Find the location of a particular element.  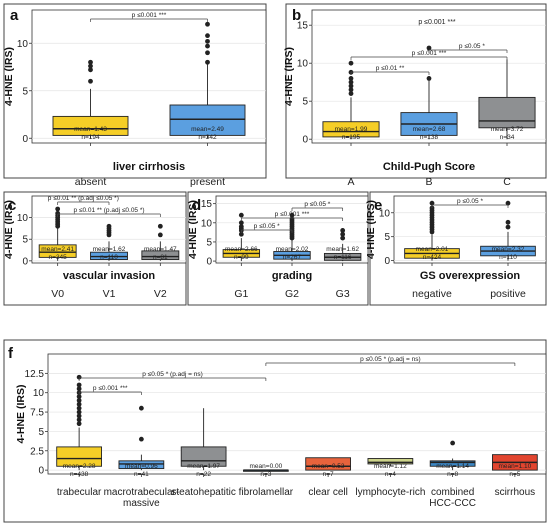

mean-label: mean=0.96 is located at coordinates (141, 466).